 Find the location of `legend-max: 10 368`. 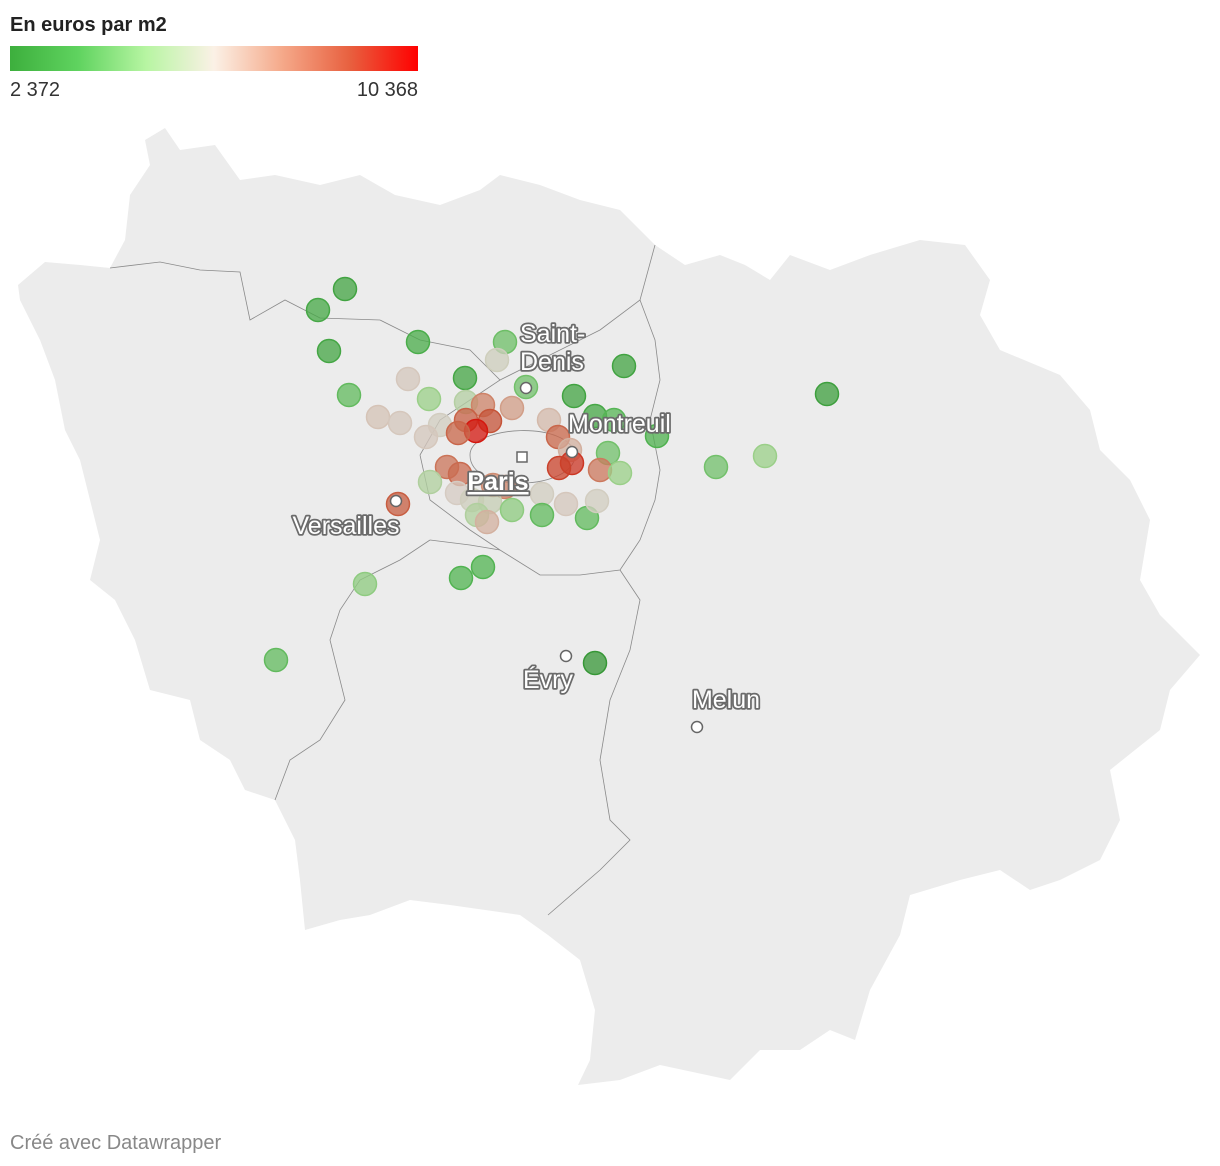

legend-max: 10 368 is located at coordinates (387, 90).